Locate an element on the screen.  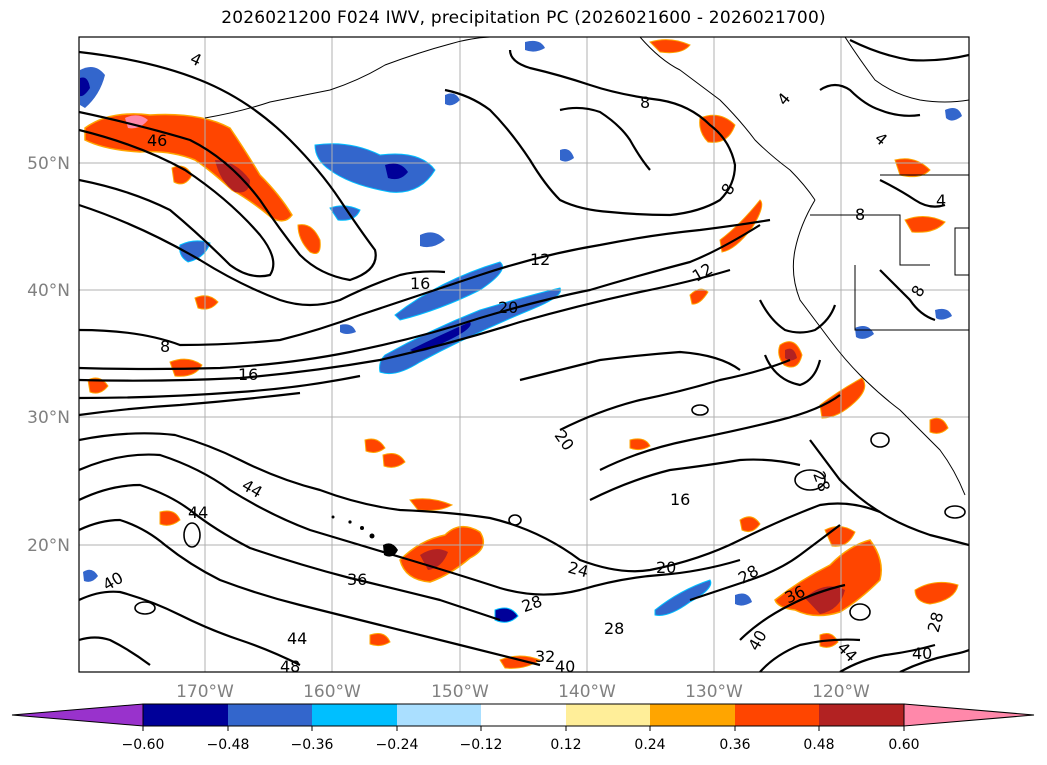
lon-label: 160°W is located at coordinates (332, 692).